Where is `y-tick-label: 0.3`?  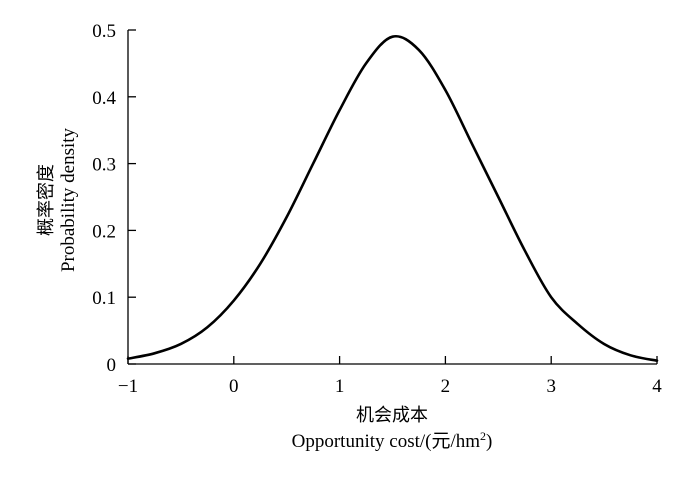 y-tick-label: 0.3 is located at coordinates (104, 165).